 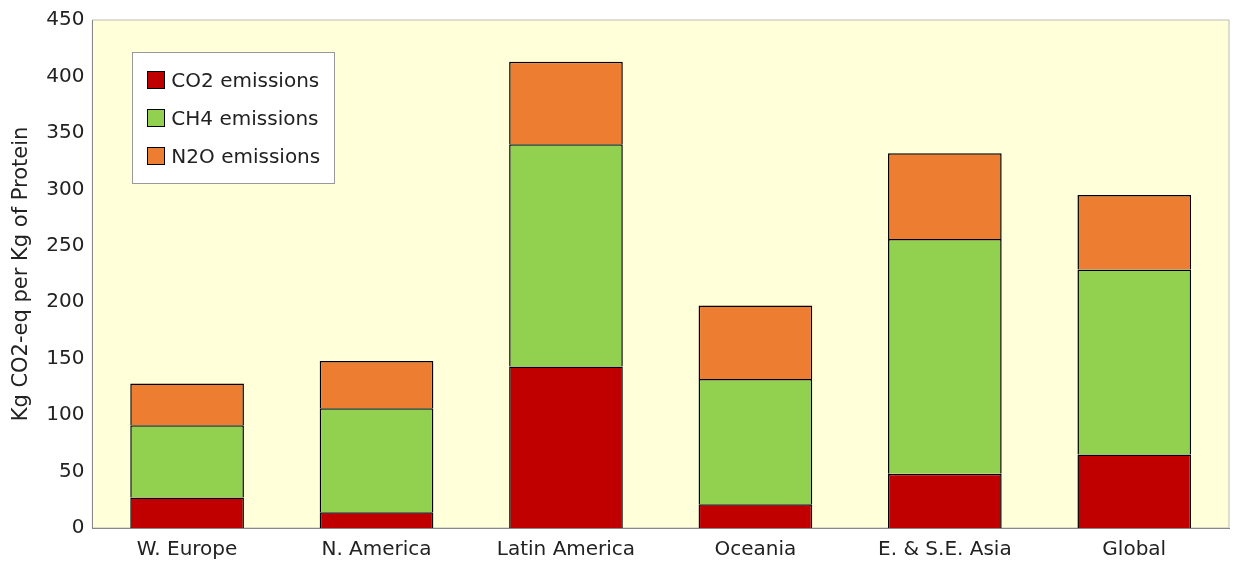 What do you see at coordinates (71, 469) in the screenshot?
I see `y-tick-label: 50` at bounding box center [71, 469].